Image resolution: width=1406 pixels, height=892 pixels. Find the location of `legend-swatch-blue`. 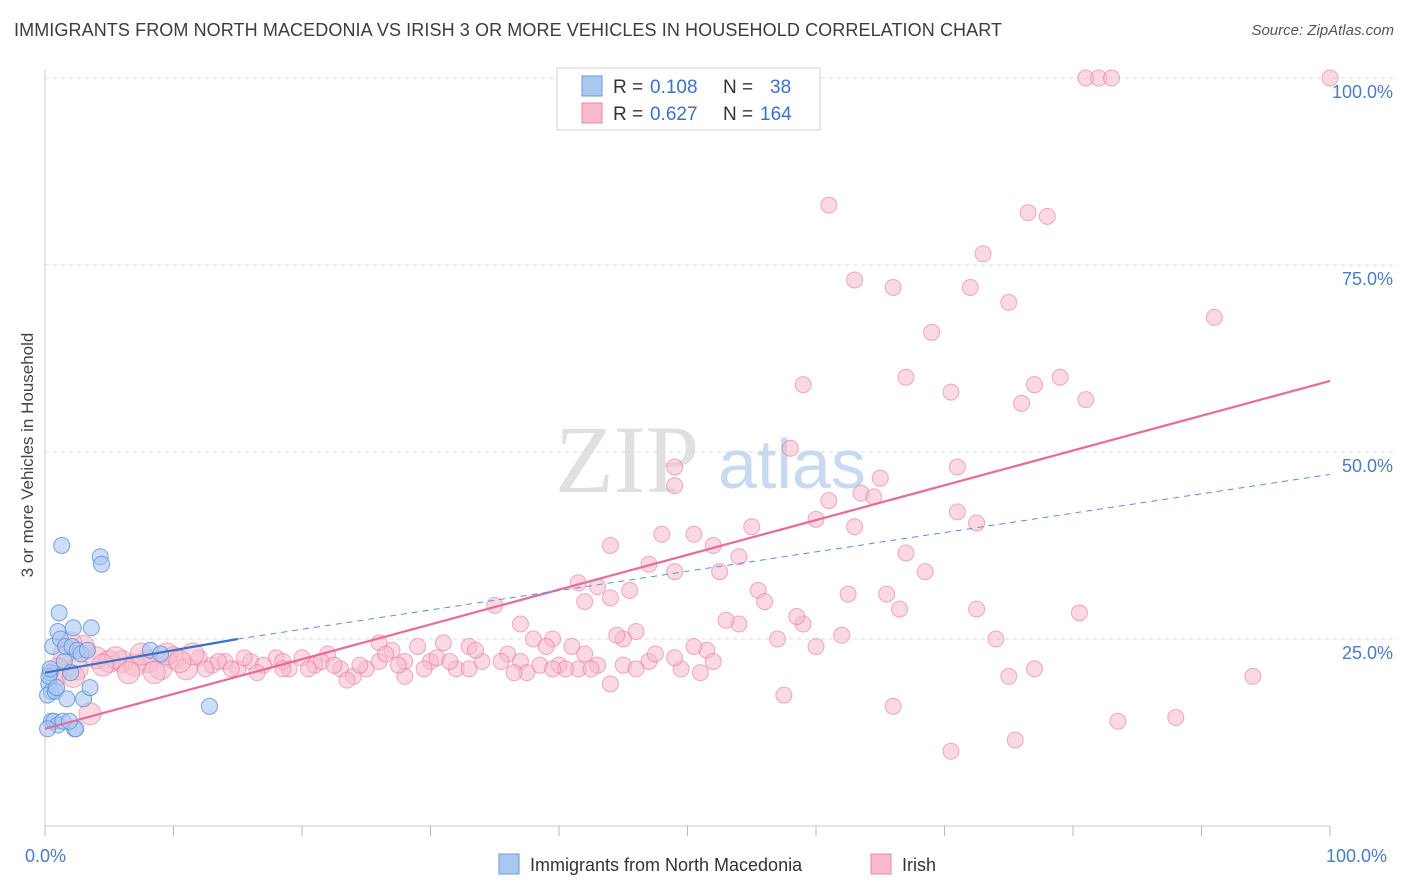

legend-swatch-blue is located at coordinates (592, 86).